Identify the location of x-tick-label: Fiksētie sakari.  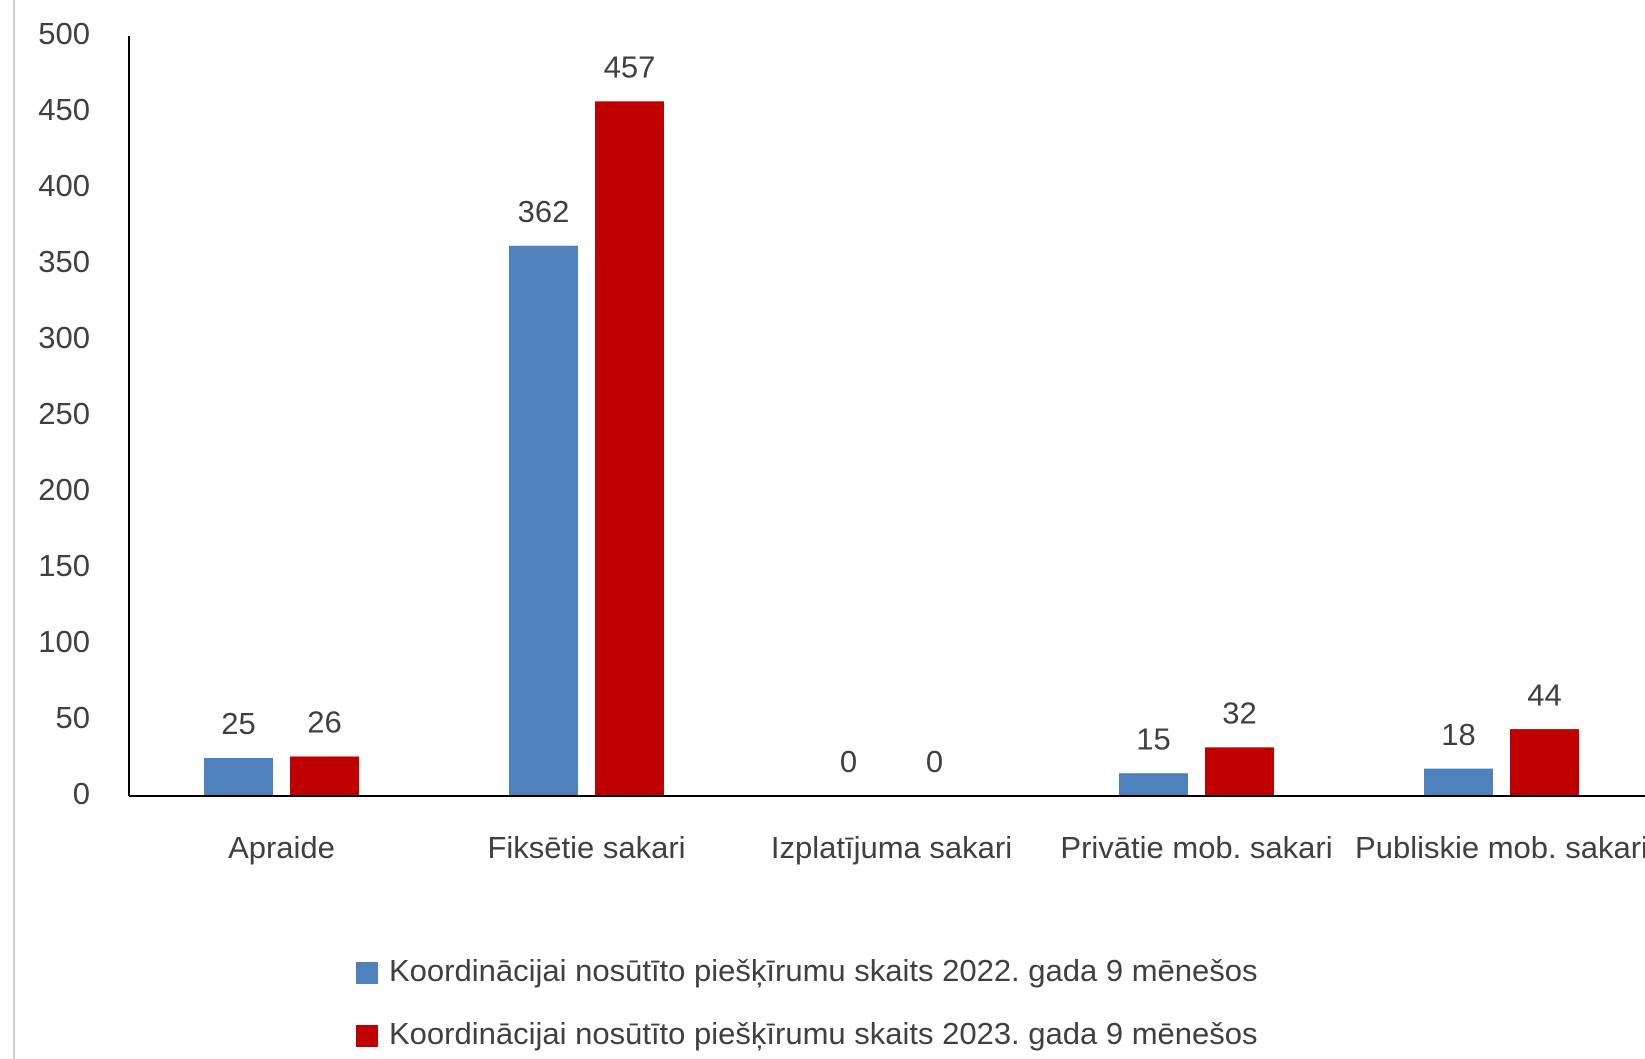
(586, 847).